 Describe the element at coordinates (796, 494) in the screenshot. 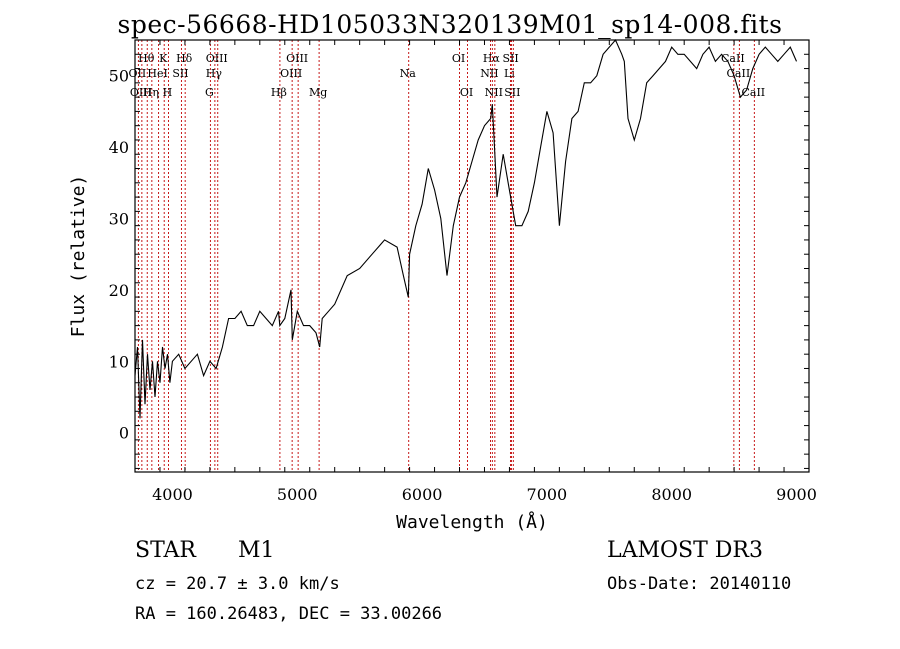

I see `x-tick-label: 9000` at that location.